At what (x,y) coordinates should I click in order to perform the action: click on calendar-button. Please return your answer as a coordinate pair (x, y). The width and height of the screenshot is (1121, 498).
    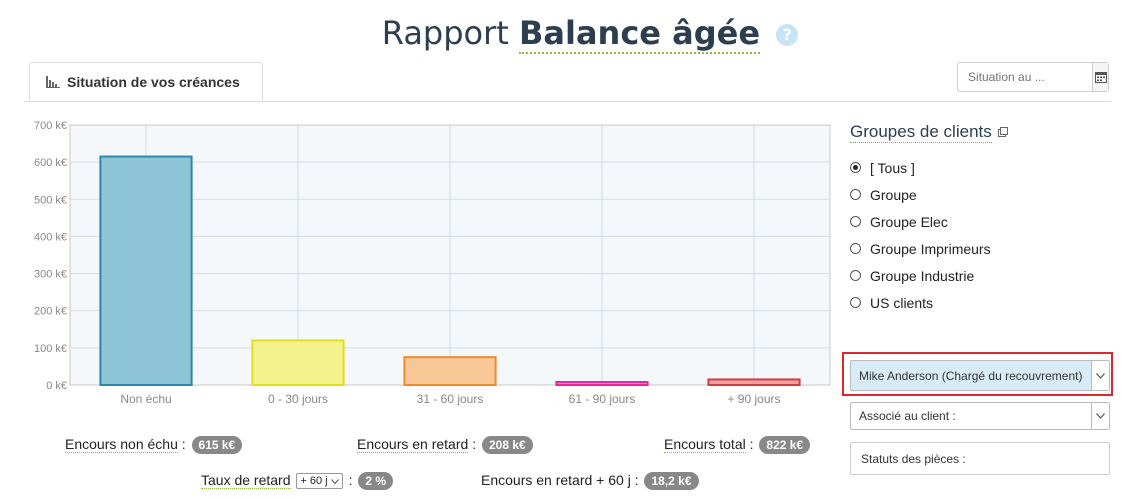
    Looking at the image, I should click on (1100, 77).